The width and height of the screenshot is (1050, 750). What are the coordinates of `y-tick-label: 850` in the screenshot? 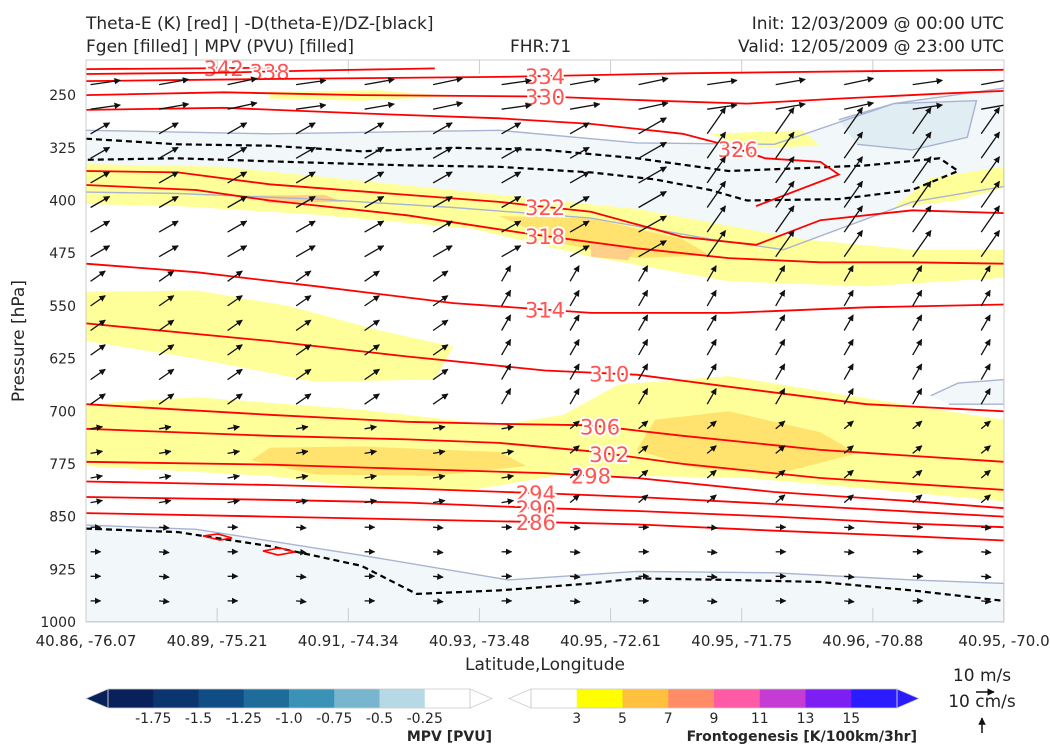 It's located at (62, 518).